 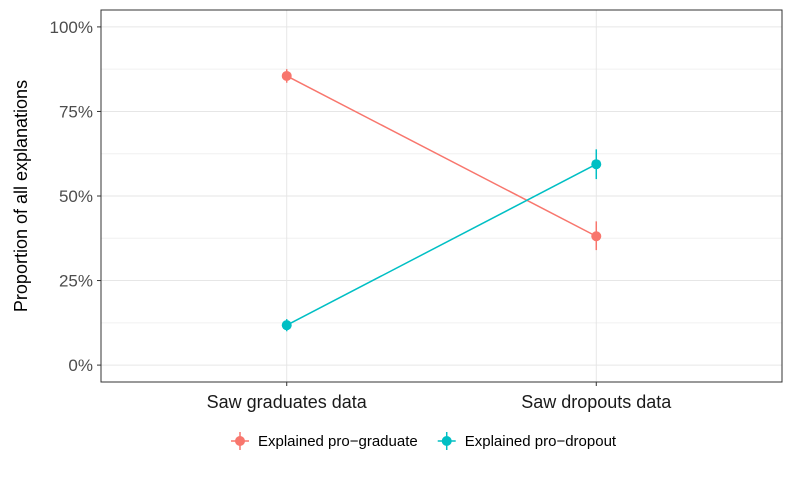 What do you see at coordinates (21, 196) in the screenshot?
I see `y-axis-title: Proportion of all explanations` at bounding box center [21, 196].